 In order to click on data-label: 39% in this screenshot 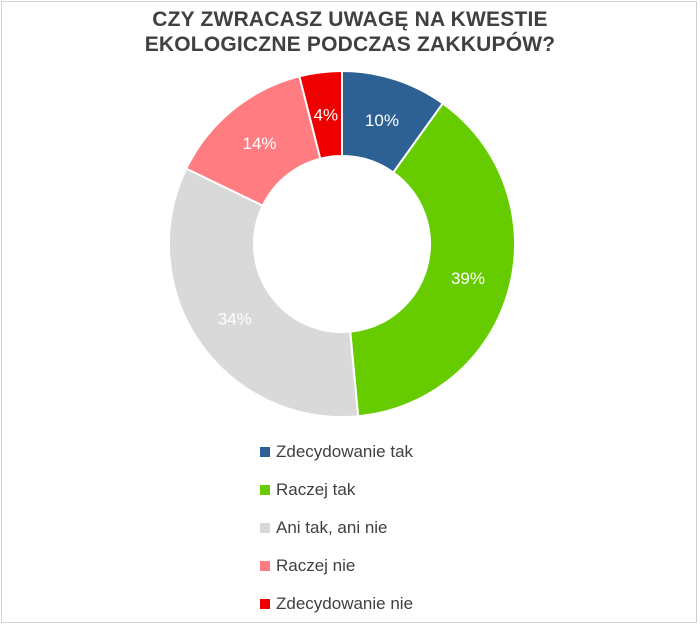, I will do `click(468, 278)`.